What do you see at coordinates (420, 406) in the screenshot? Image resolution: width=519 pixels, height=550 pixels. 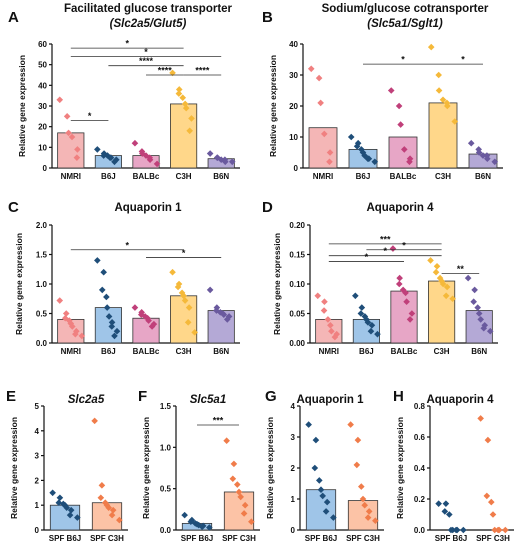 I see `y-tick-label: 0.8` at bounding box center [420, 406].